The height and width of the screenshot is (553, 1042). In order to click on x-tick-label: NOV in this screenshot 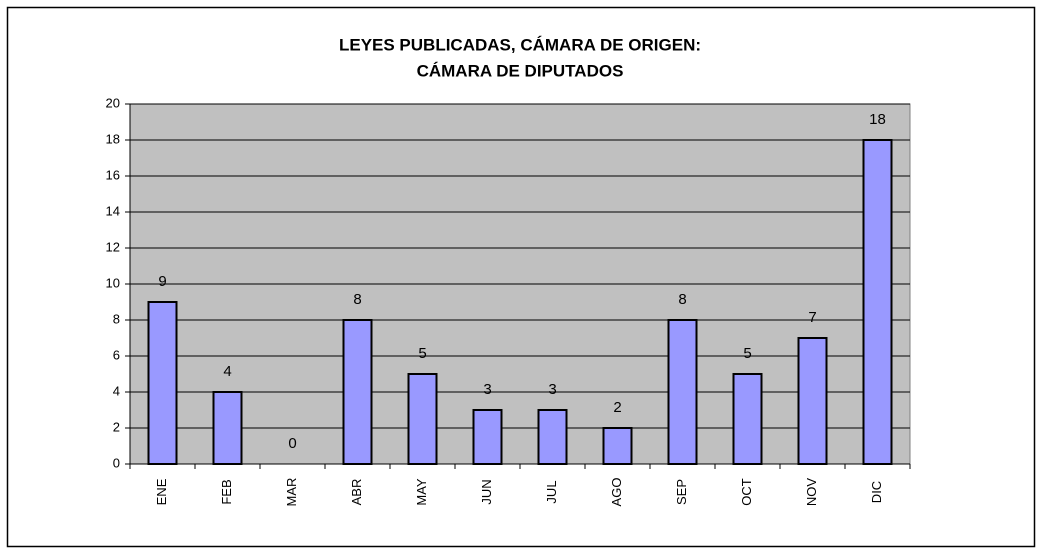, I will do `click(811, 492)`.